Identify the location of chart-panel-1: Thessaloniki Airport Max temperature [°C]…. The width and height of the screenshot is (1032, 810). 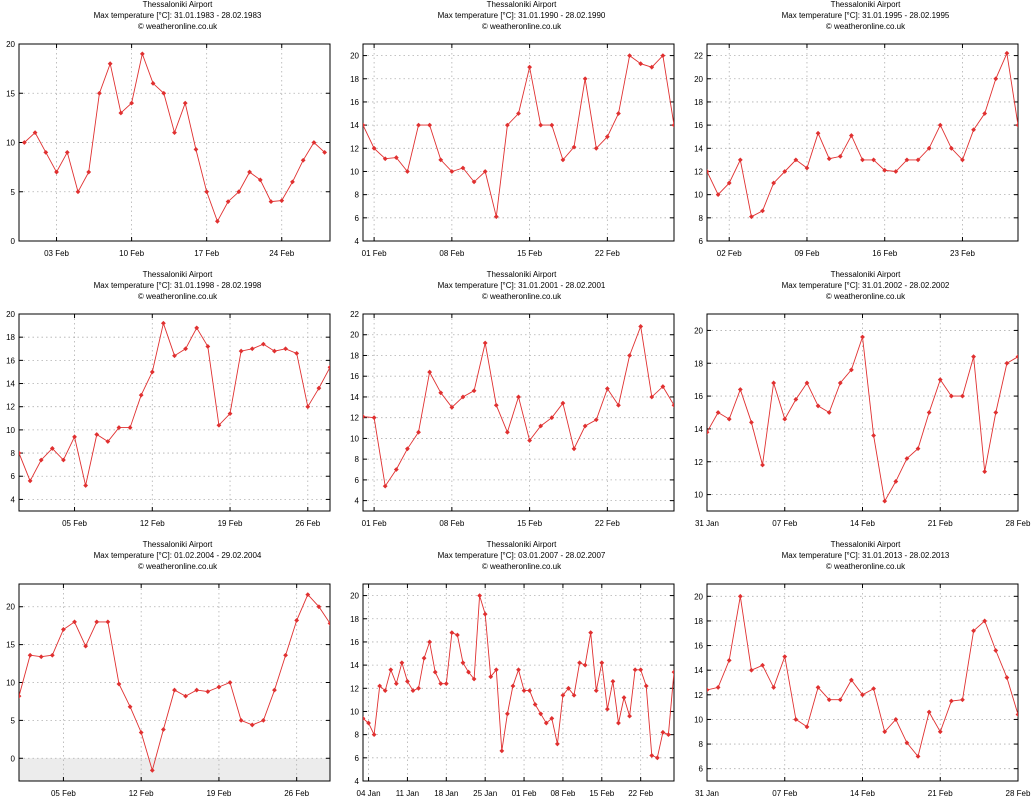
(172, 135).